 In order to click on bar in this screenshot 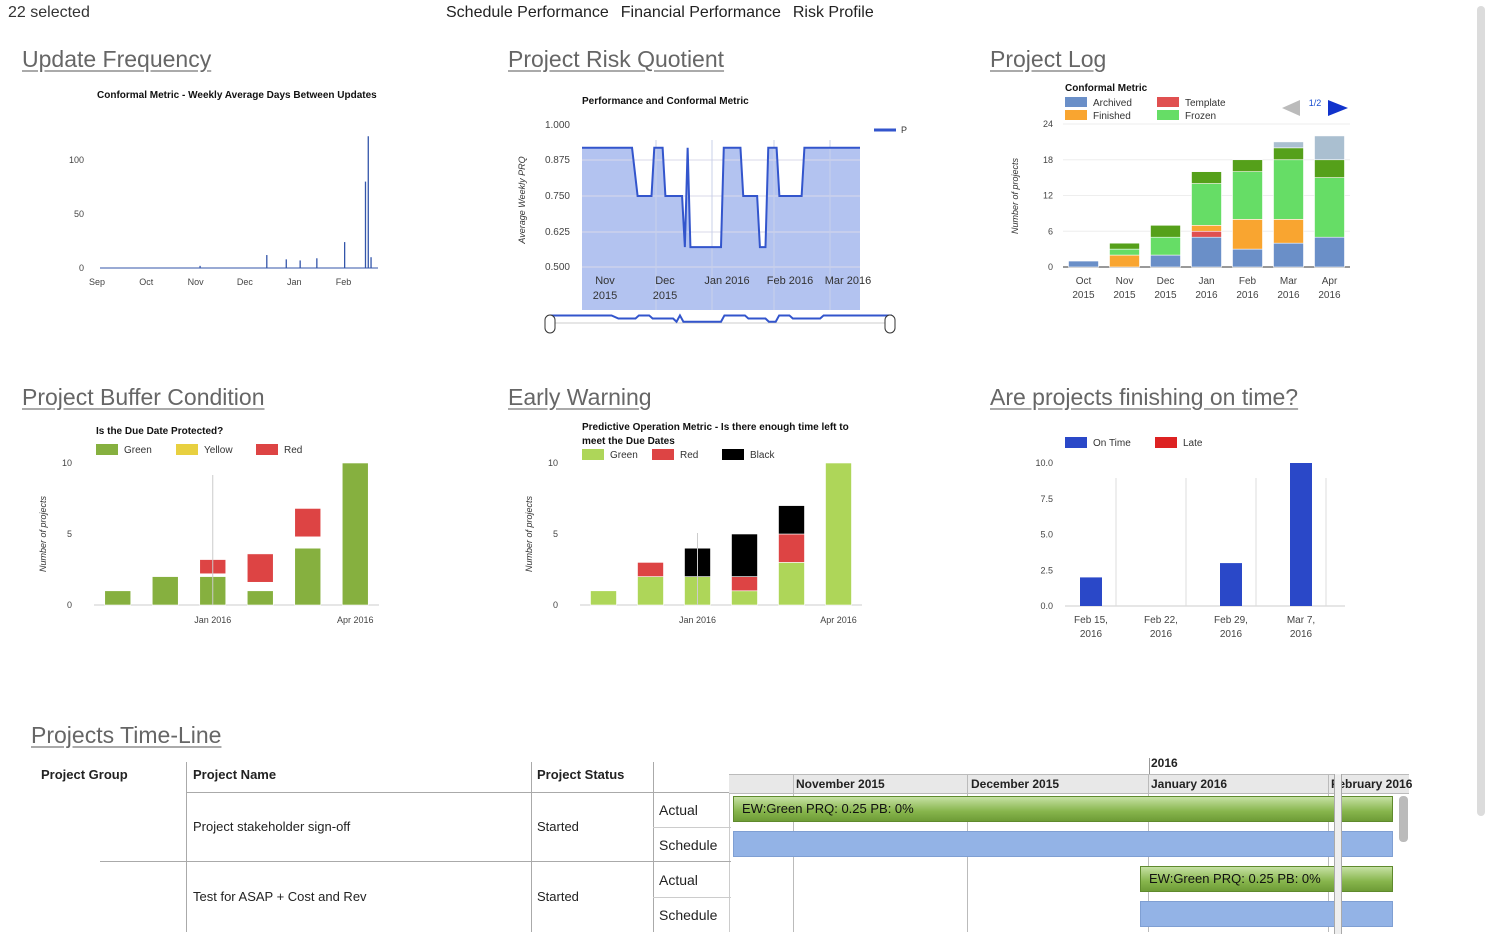, I will do `click(1301, 534)`.